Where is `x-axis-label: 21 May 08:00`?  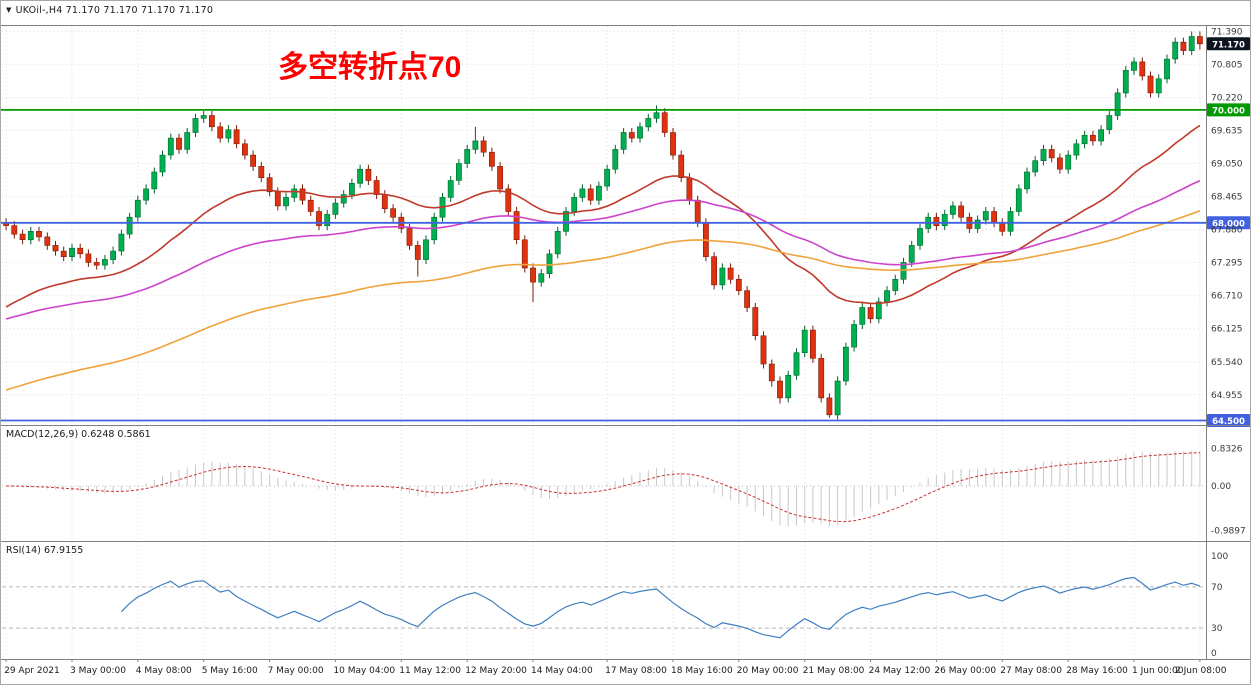
x-axis-label: 21 May 08:00 is located at coordinates (834, 671).